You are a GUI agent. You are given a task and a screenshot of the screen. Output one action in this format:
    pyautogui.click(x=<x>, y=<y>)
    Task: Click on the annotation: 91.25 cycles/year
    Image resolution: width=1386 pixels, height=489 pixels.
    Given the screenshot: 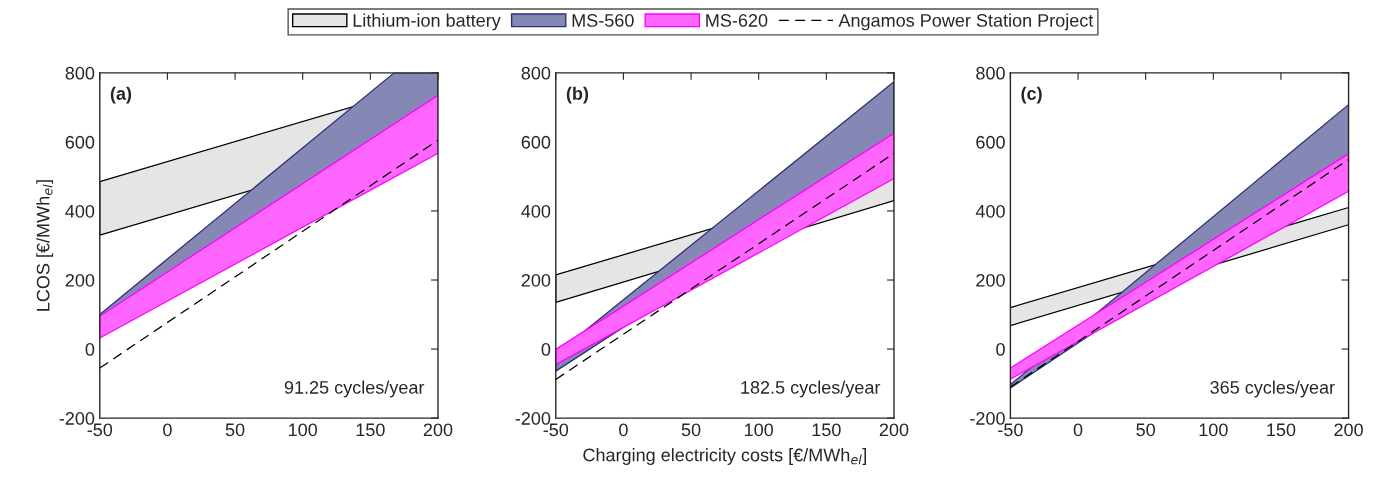 What is the action you would take?
    pyautogui.click(x=354, y=389)
    